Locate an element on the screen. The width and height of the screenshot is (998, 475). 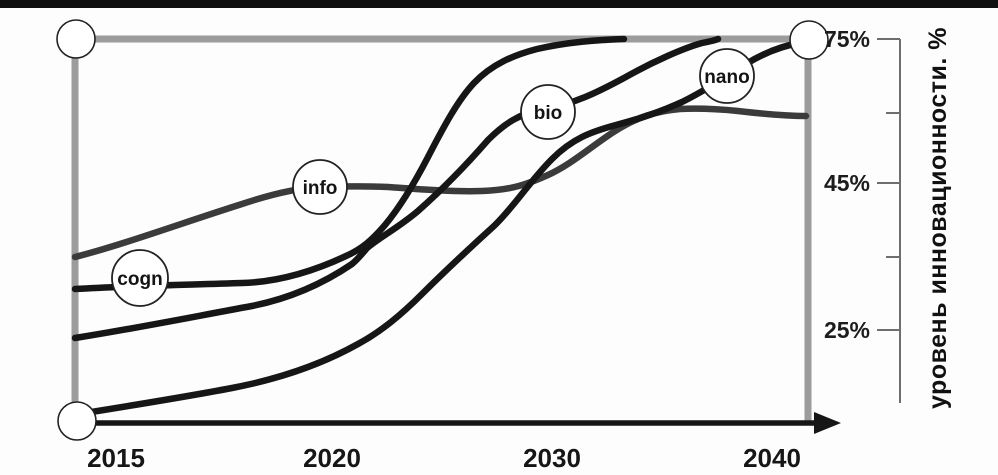
y-axis-title: уровень инновационности. % is located at coordinates (938, 218).